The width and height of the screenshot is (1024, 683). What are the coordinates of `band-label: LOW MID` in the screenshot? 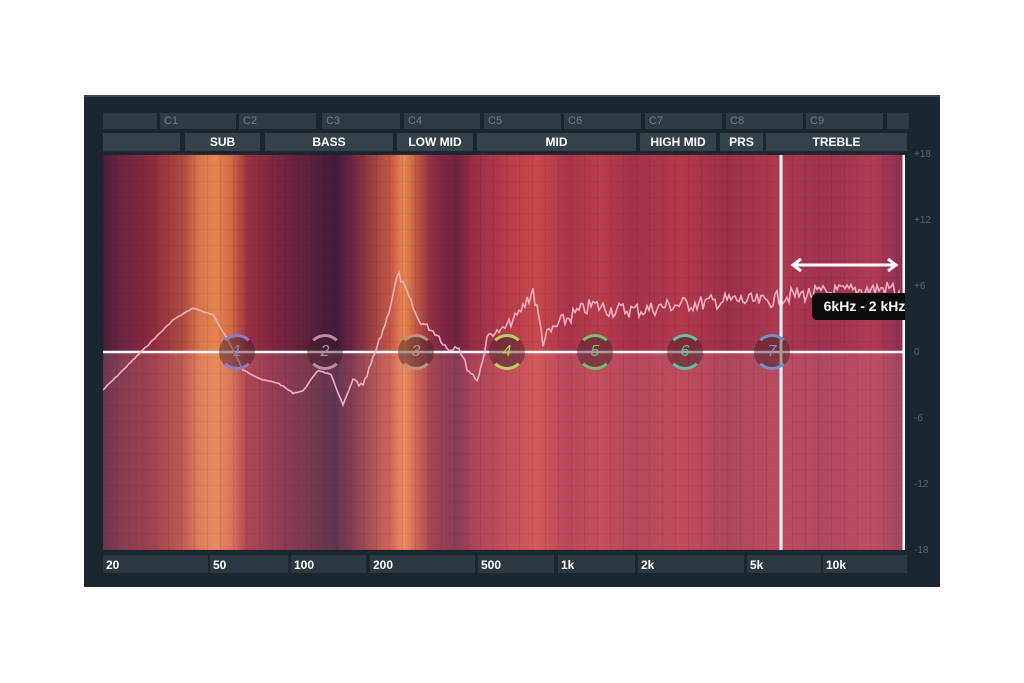 It's located at (435, 142).